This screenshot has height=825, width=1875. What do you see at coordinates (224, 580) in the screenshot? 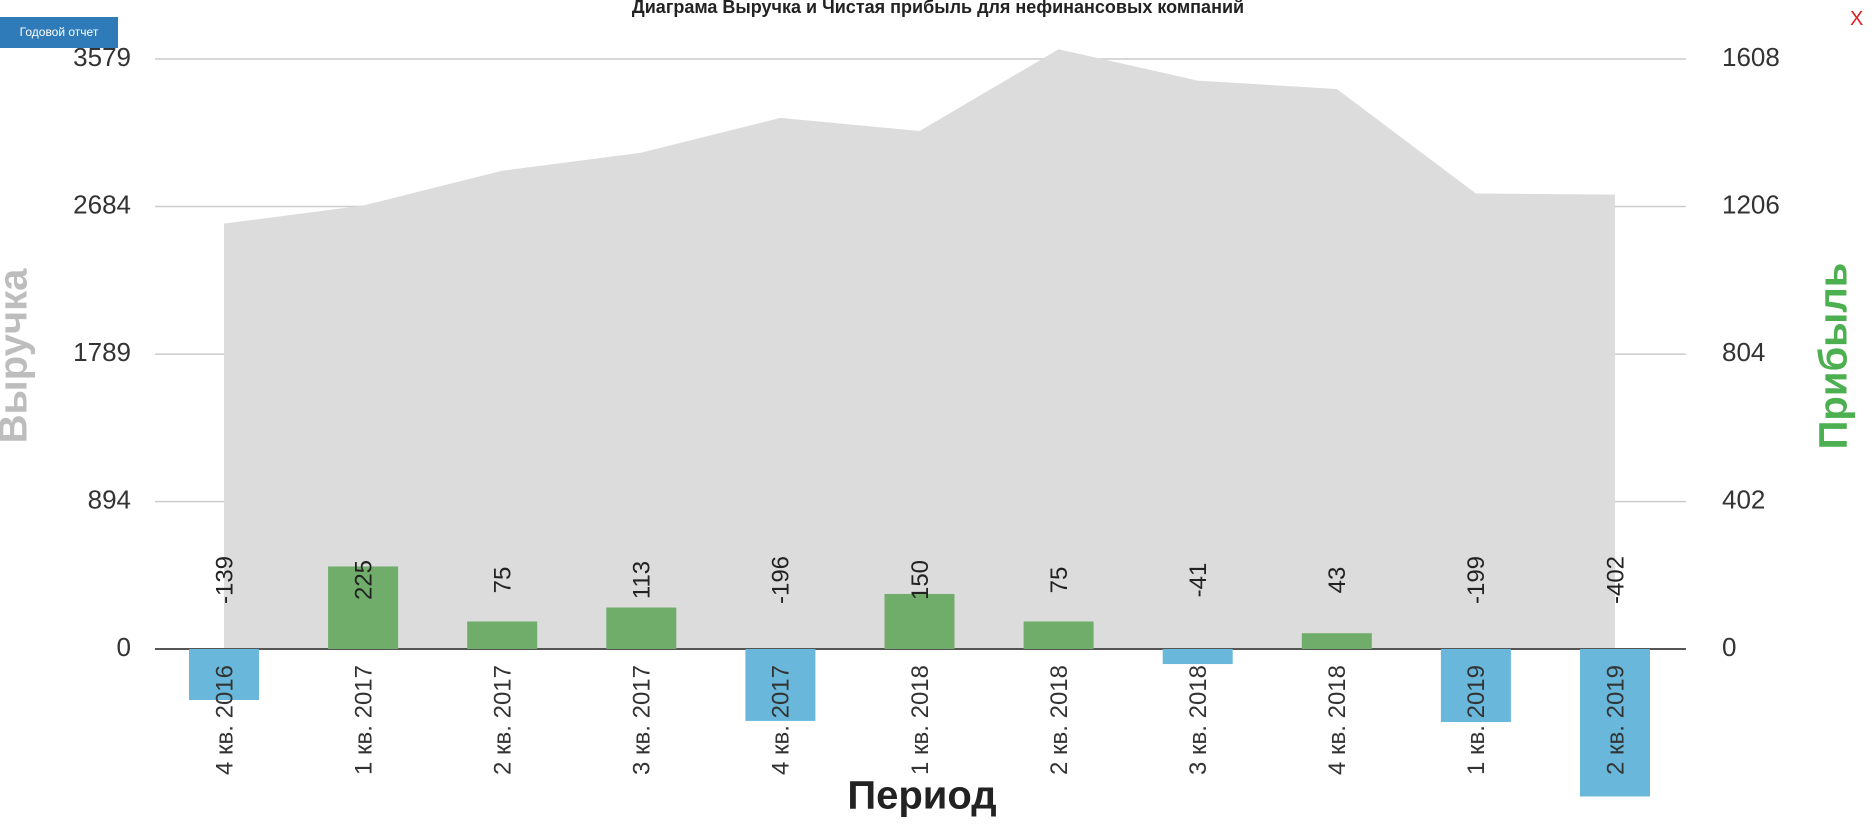
I see `value-label: -139` at bounding box center [224, 580].